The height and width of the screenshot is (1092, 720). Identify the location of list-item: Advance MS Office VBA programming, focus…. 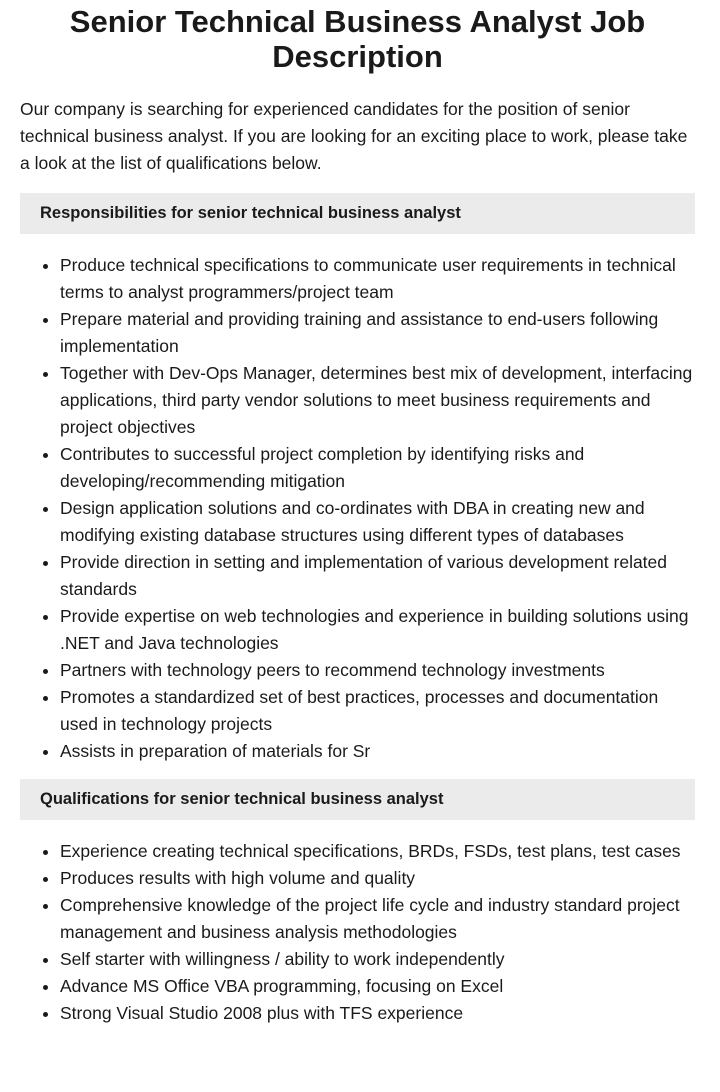
(377, 986).